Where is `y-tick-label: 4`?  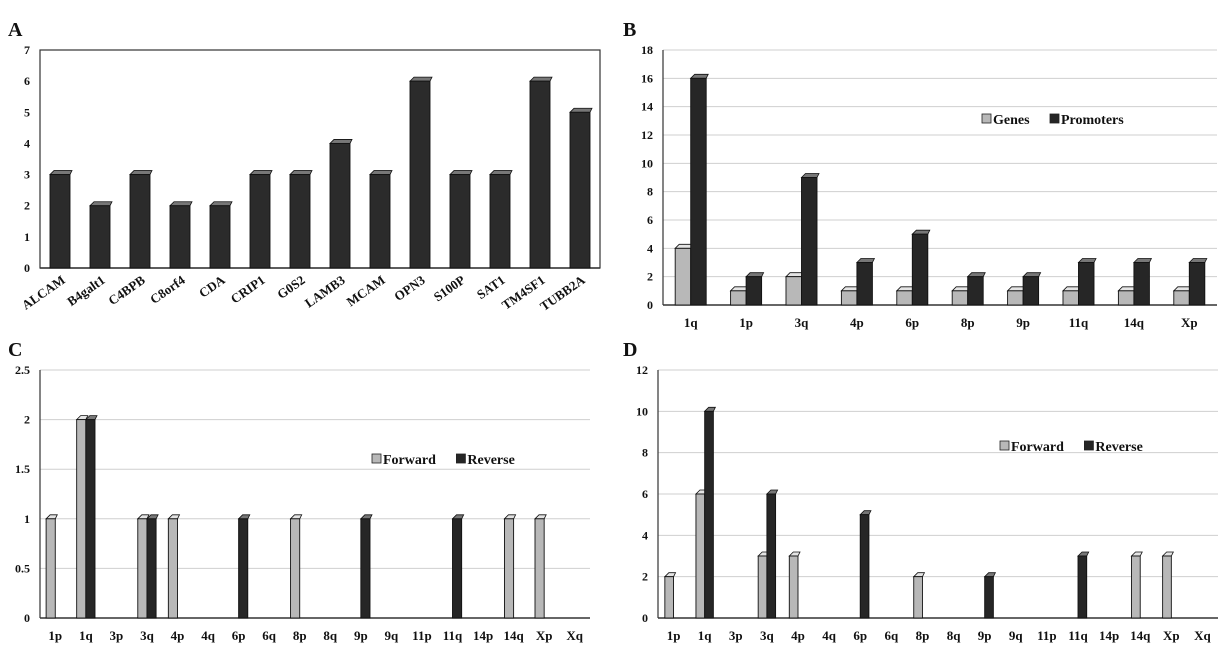 y-tick-label: 4 is located at coordinates (645, 535).